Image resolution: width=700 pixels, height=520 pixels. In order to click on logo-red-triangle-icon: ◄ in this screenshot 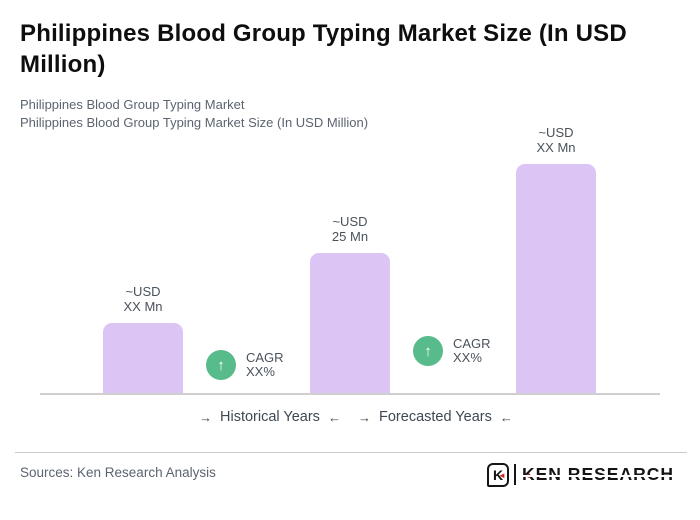, I will do `click(502, 475)`.